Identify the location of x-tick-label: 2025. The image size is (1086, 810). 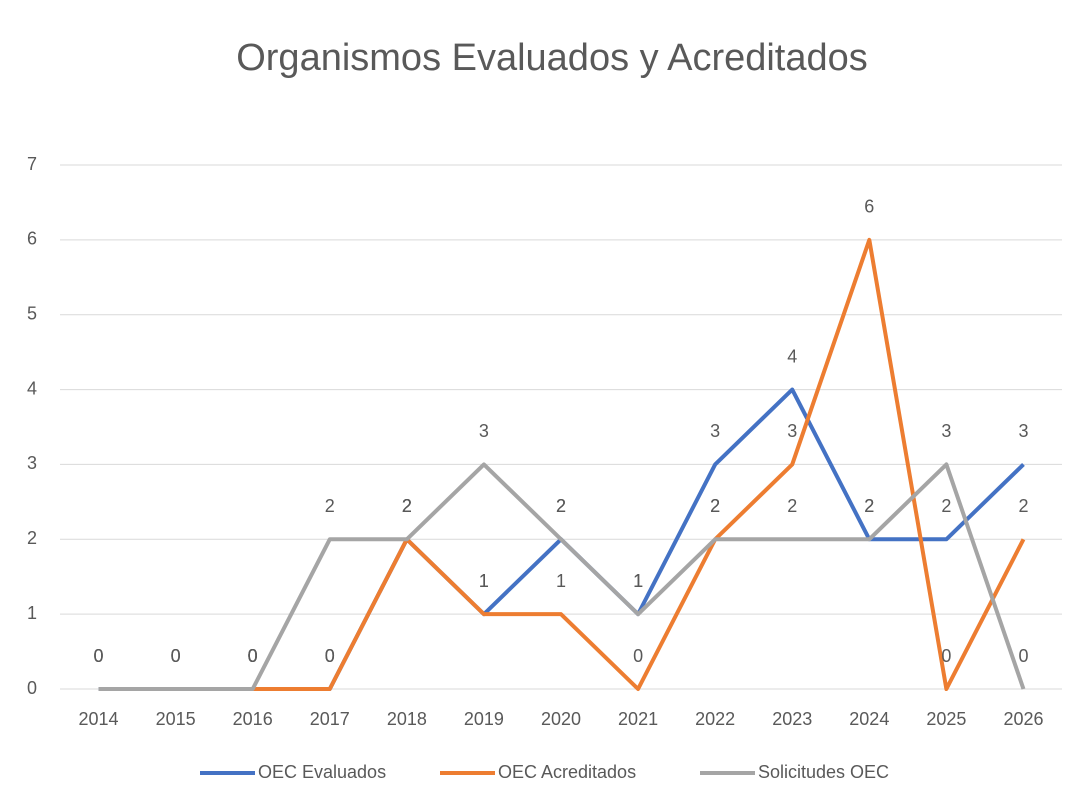
(946, 719).